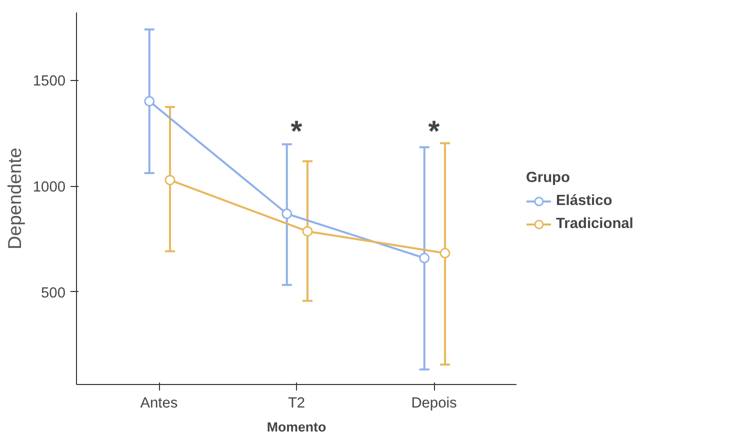  I want to click on x-tick-label: Depois, so click(434, 404).